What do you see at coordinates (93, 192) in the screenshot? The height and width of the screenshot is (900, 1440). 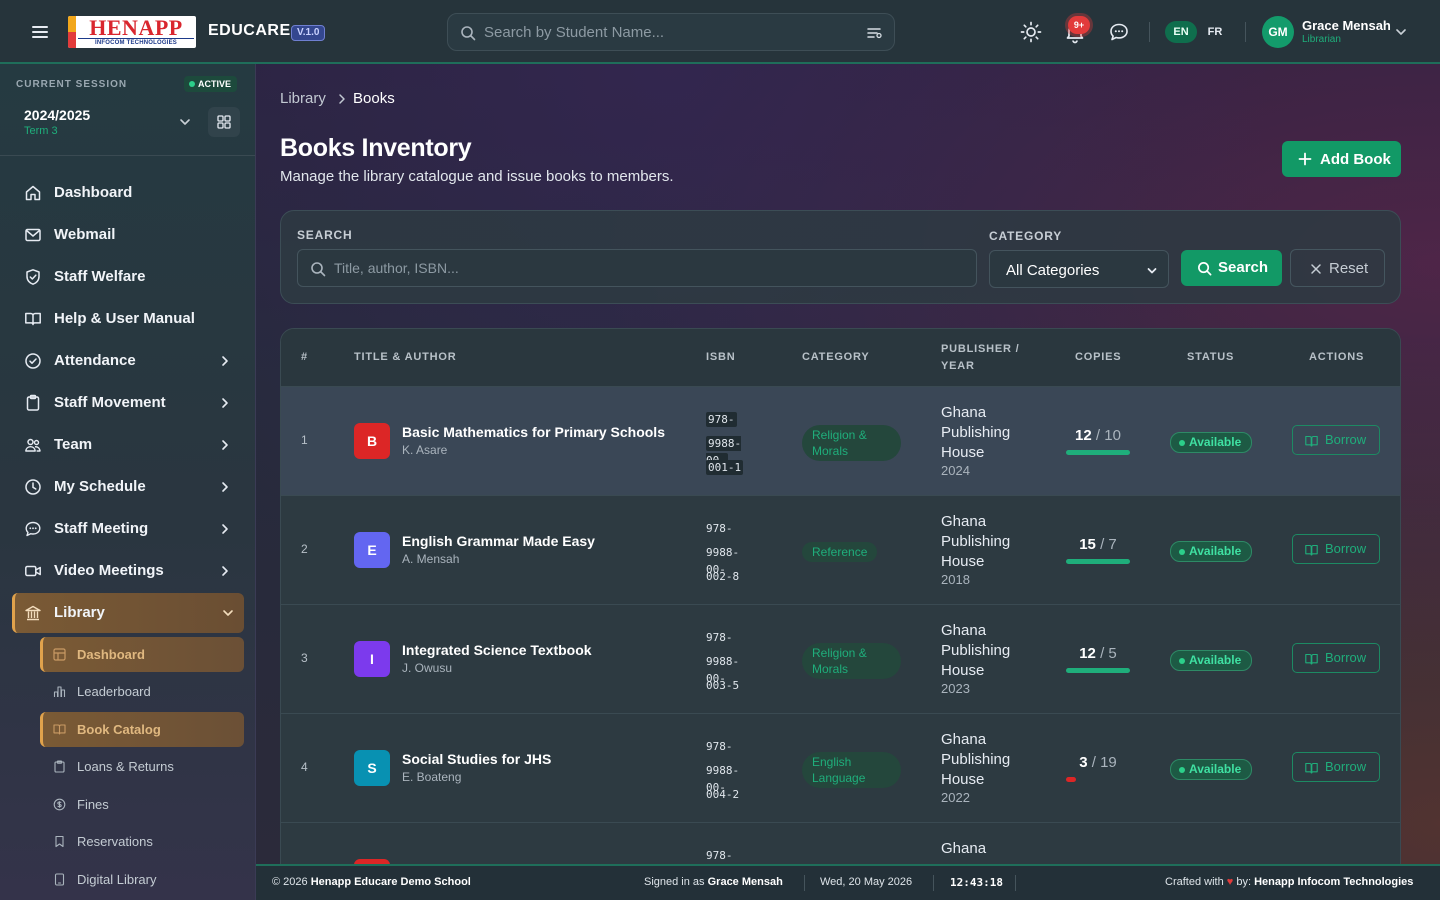 I see `sidebar-item-label: Dashboard` at bounding box center [93, 192].